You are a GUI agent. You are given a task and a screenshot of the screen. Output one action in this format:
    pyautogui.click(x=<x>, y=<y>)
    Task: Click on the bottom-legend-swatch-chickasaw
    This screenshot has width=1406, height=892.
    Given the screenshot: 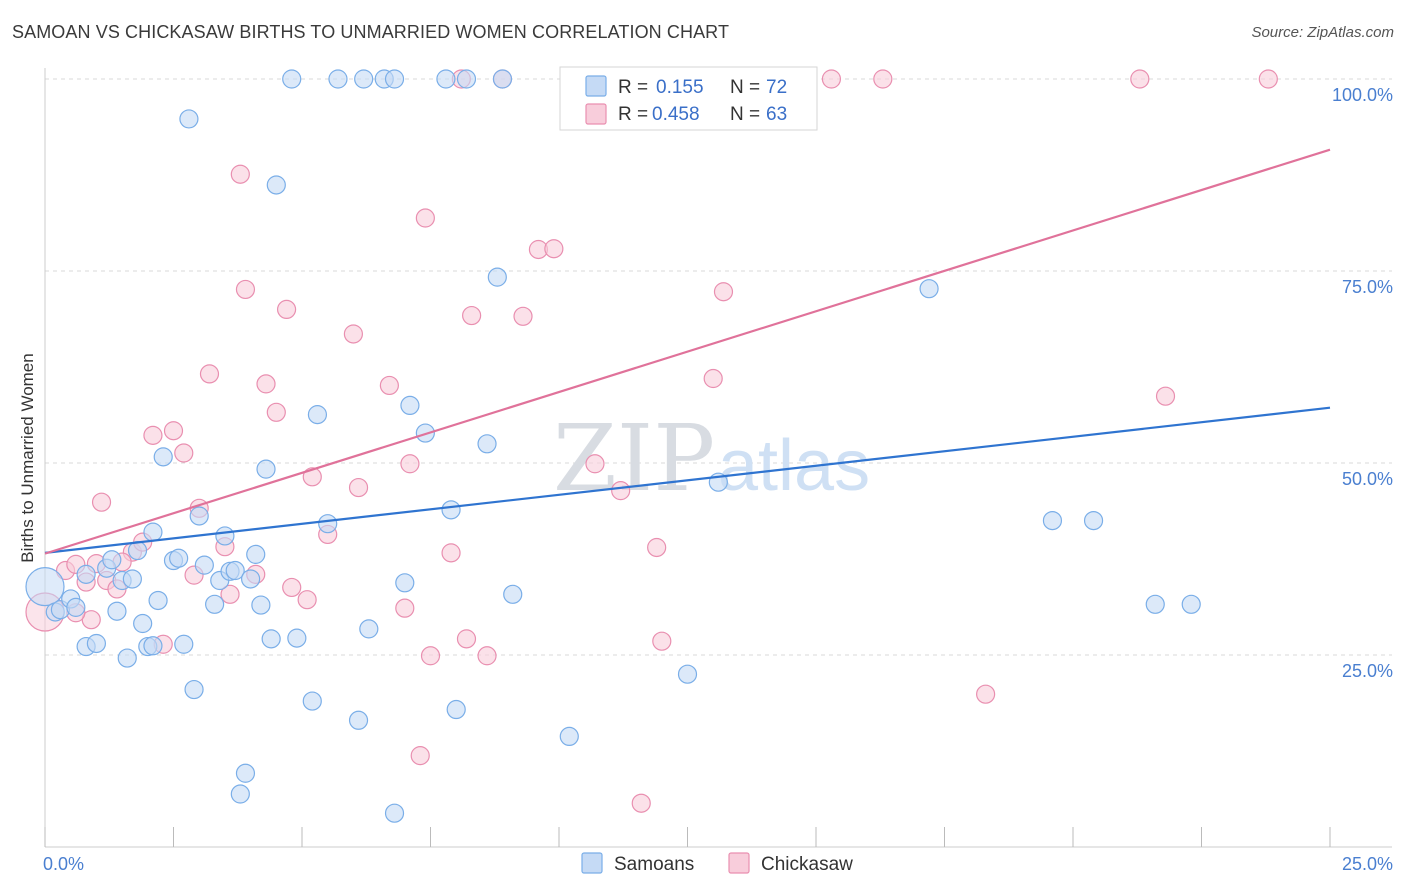 What is the action you would take?
    pyautogui.click(x=739, y=863)
    